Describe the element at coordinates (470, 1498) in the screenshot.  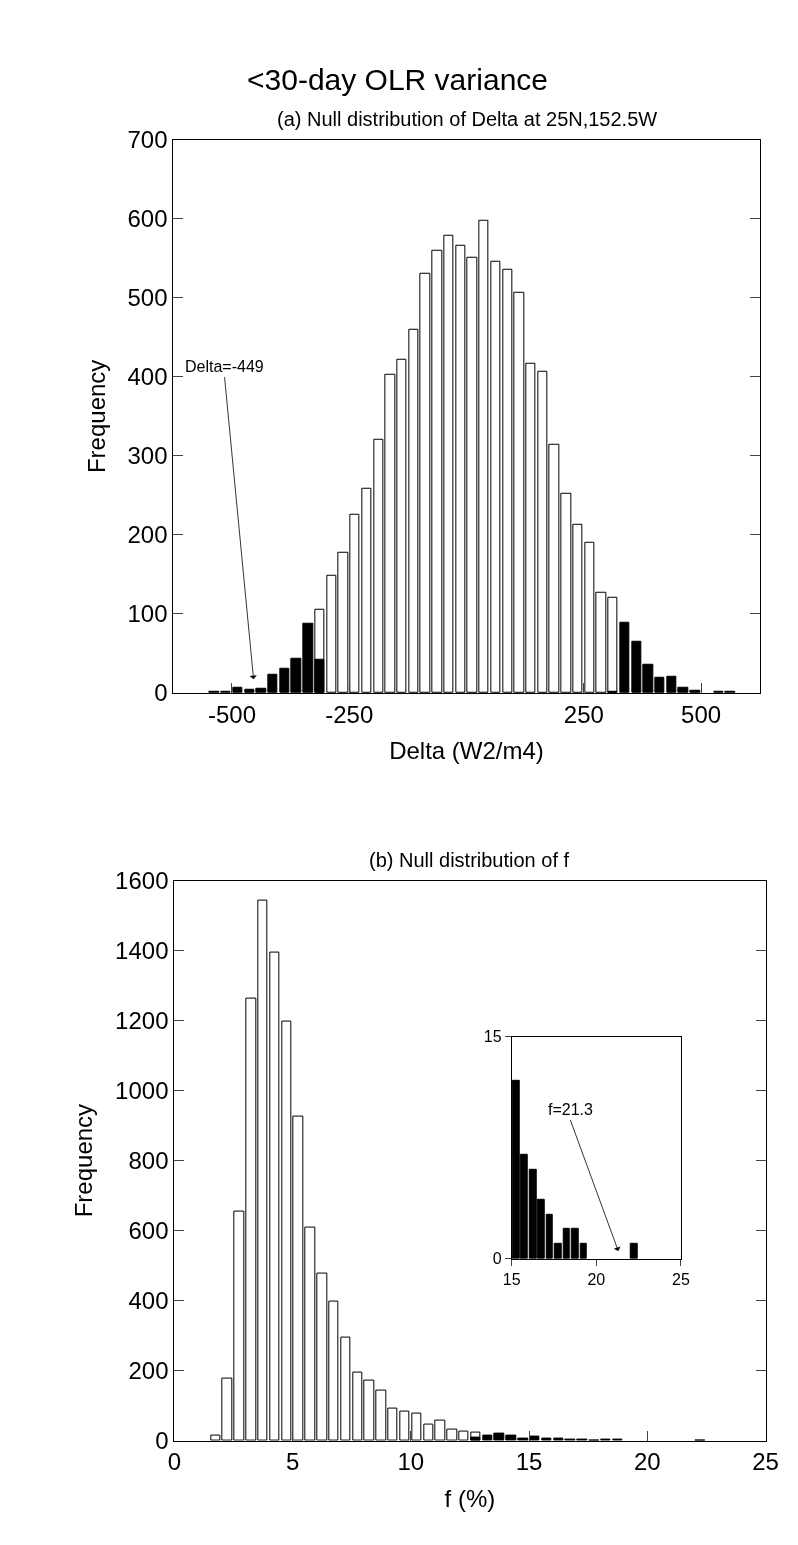
I see `x-axis-title: f (%)` at that location.